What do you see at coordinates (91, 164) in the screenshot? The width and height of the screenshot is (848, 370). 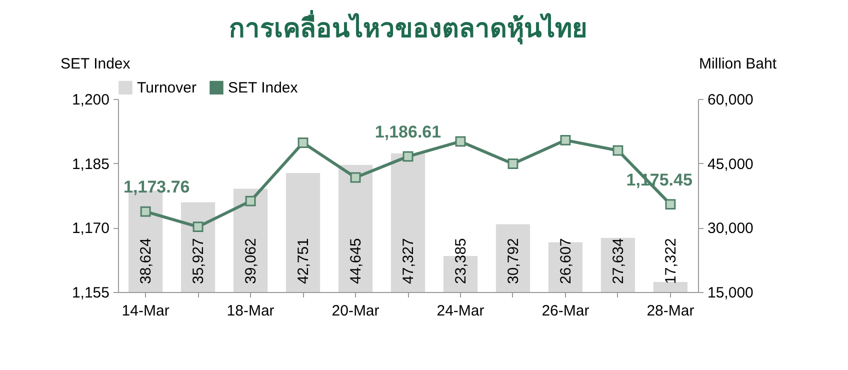 I see `y-tick-label: 1,185` at bounding box center [91, 164].